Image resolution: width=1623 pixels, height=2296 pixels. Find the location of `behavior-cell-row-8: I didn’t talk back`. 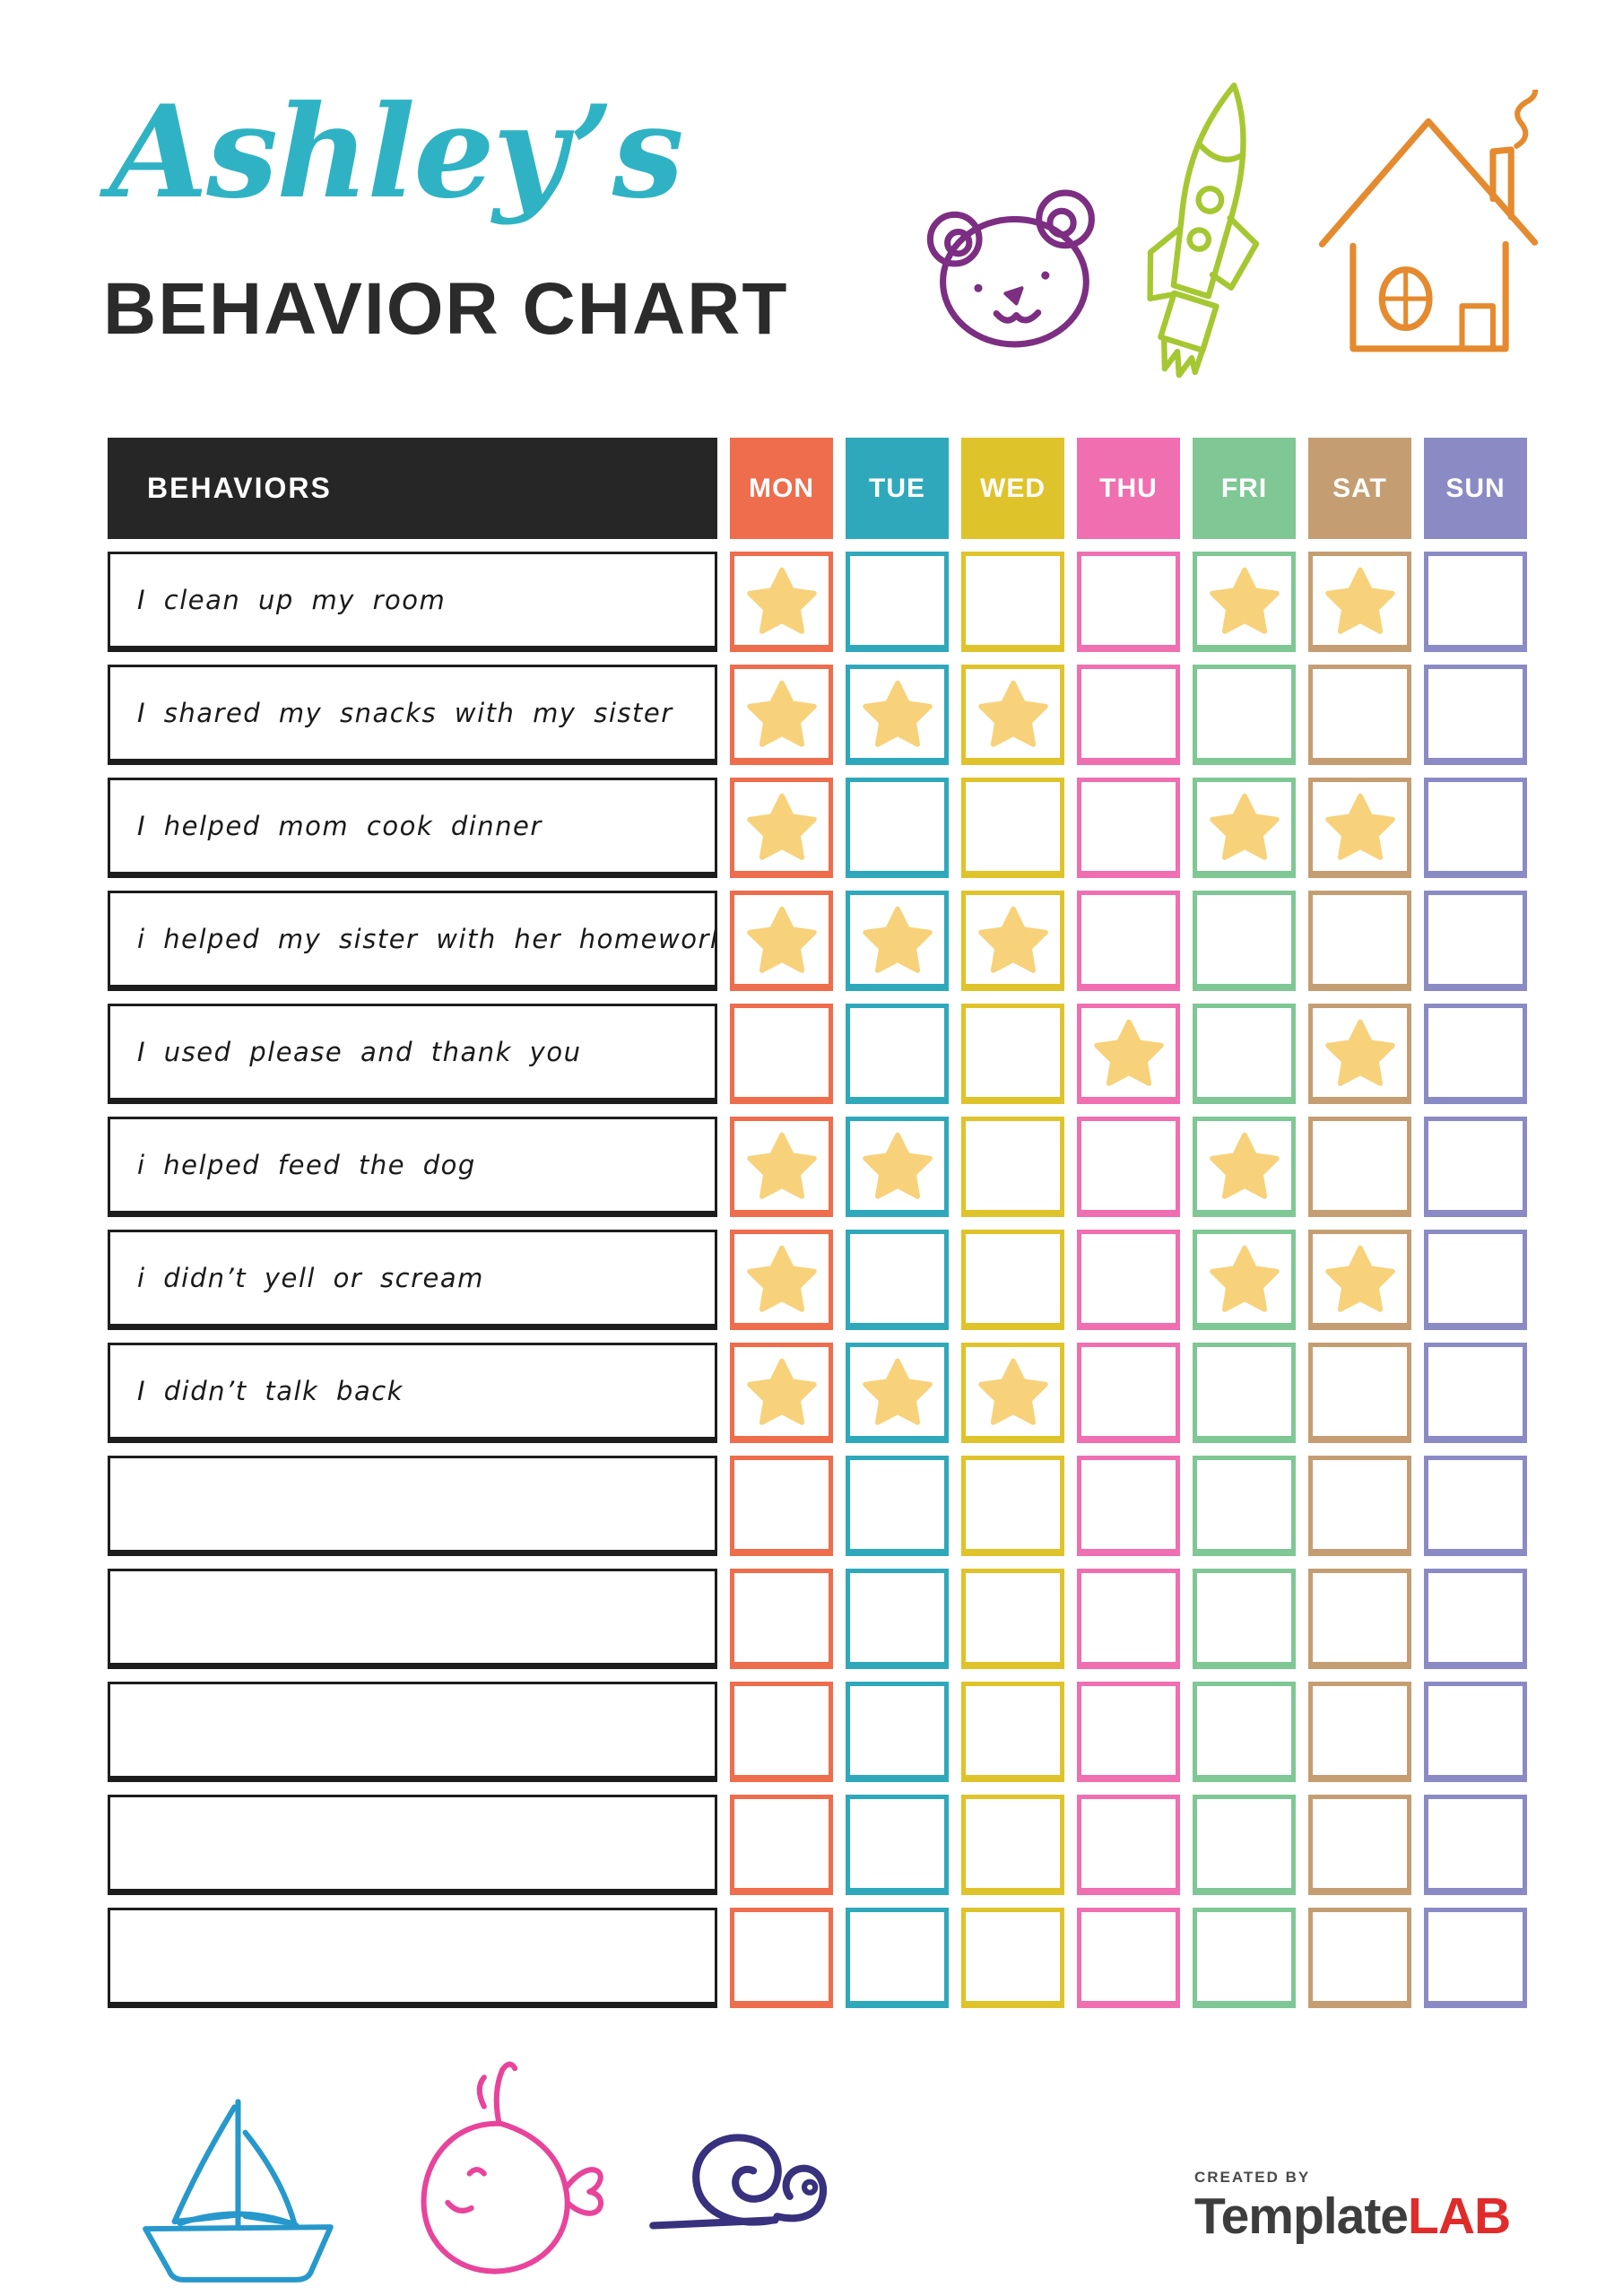

behavior-cell-row-8: I didn’t talk back is located at coordinates (412, 1393).